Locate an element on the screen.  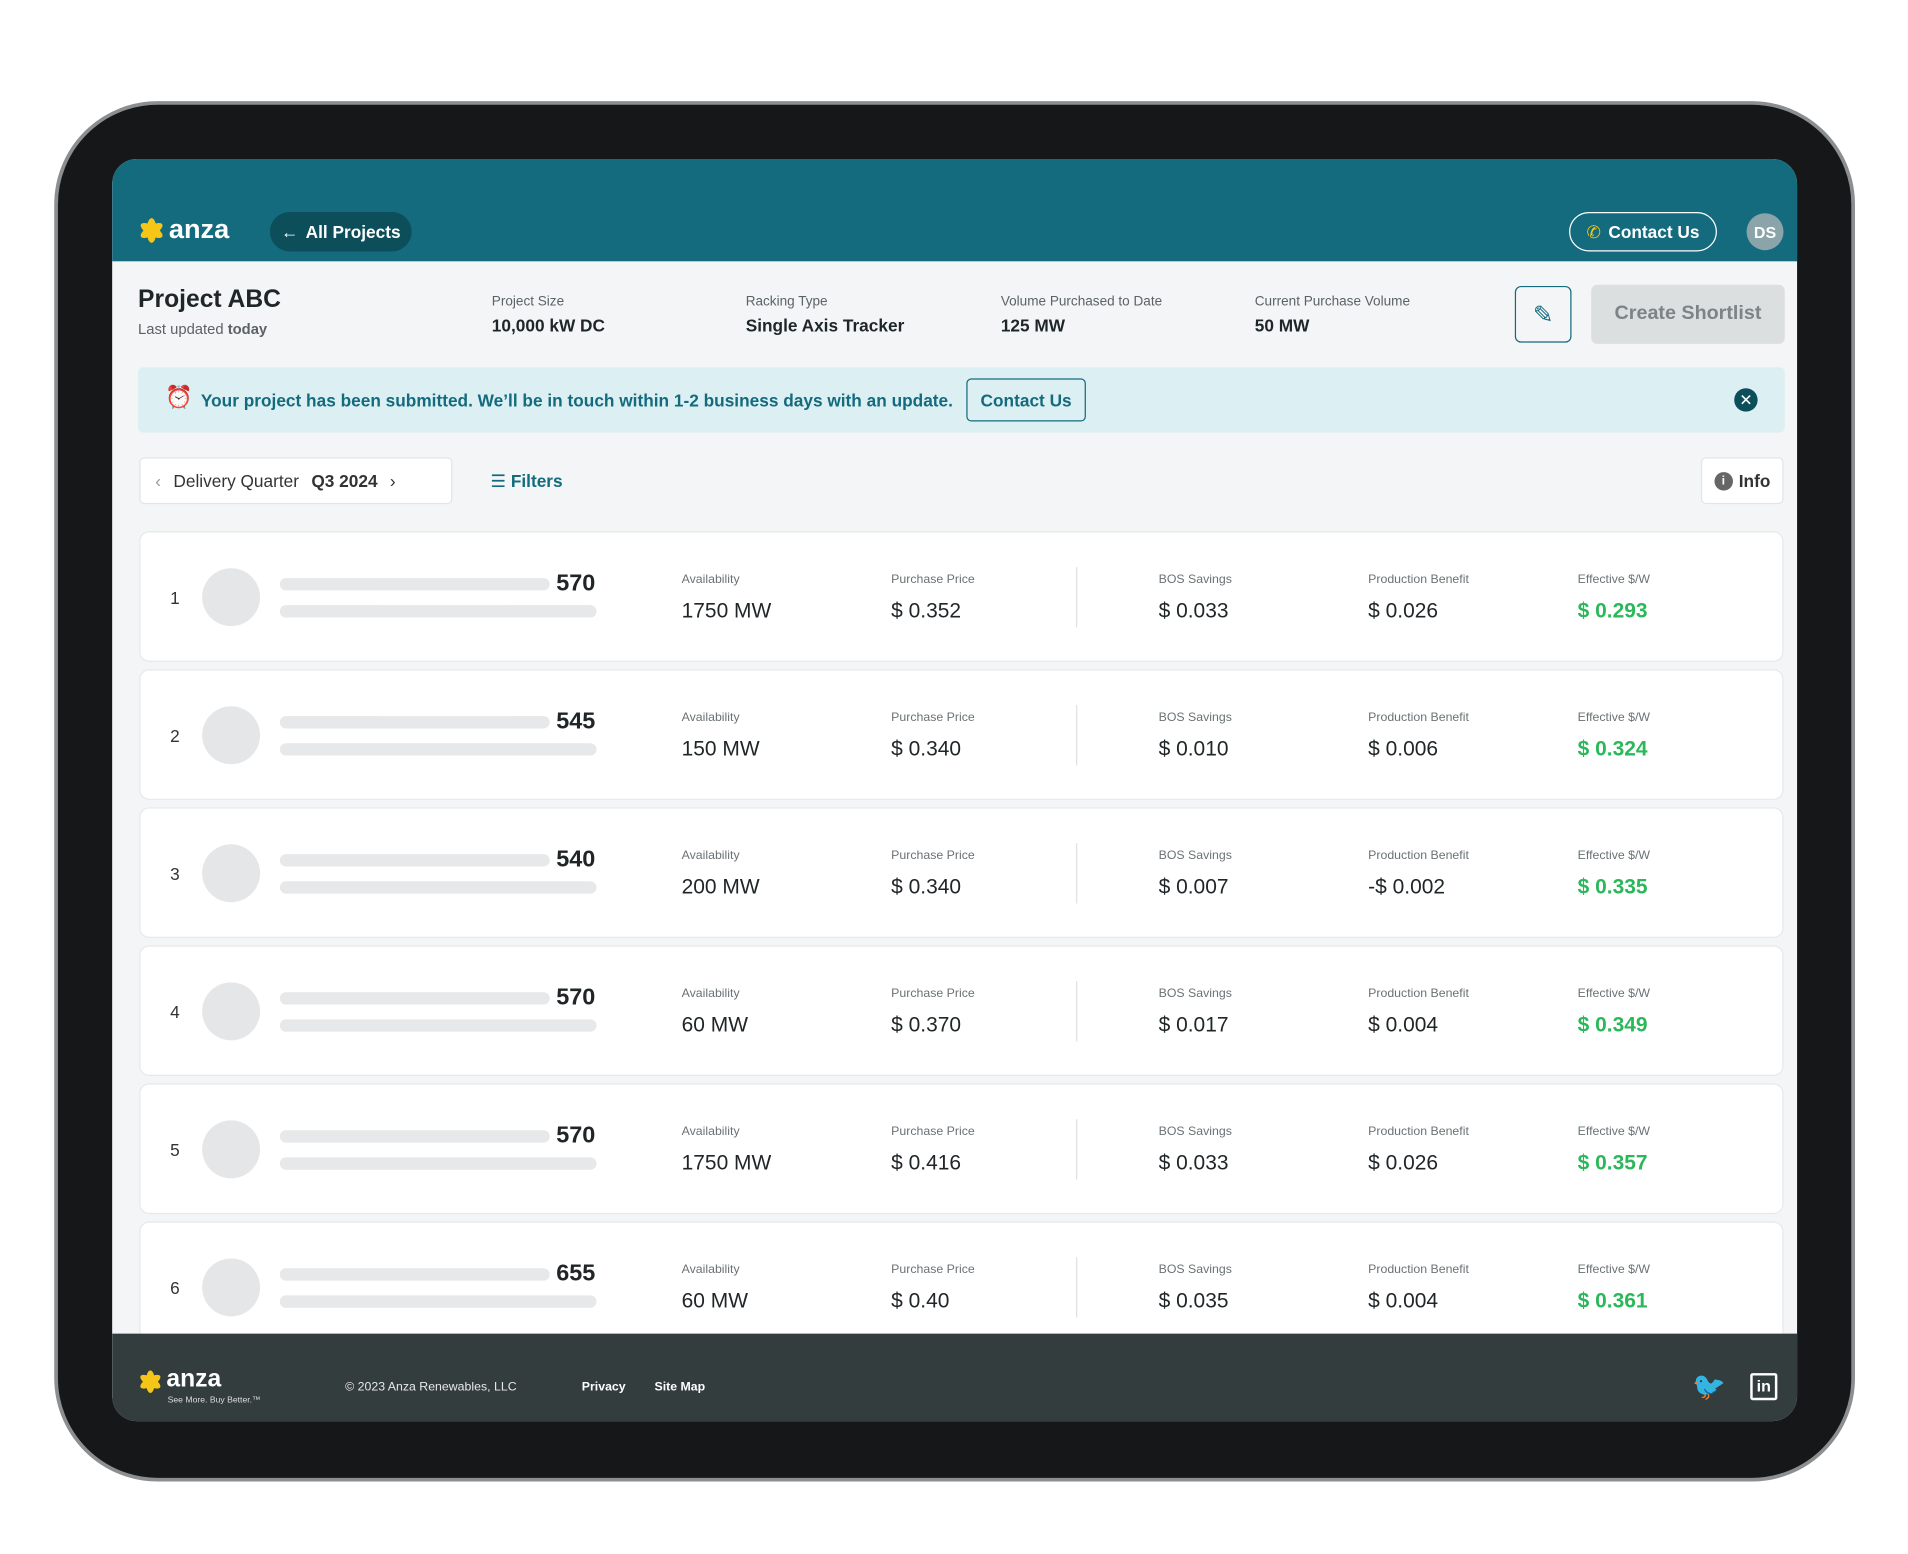
rank: 5 is located at coordinates (175, 1150).